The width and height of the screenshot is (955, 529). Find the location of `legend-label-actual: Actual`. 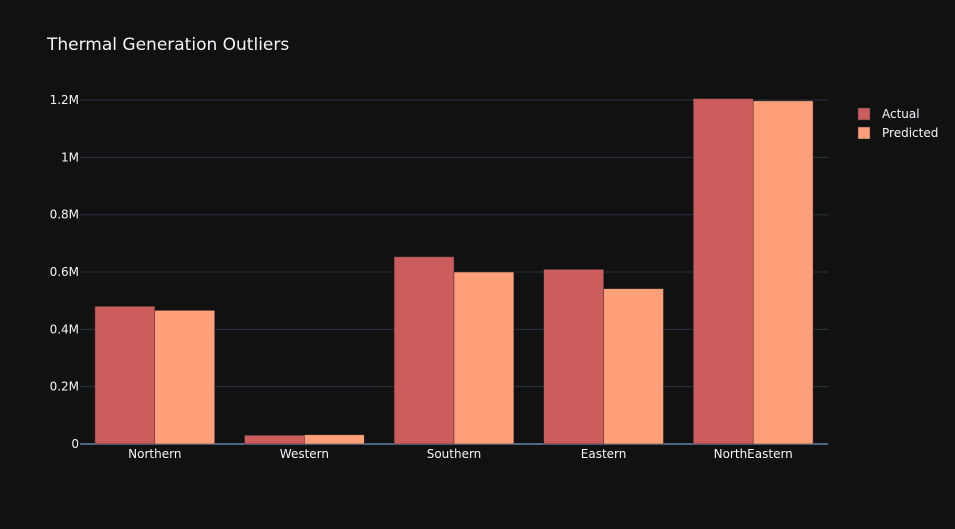

legend-label-actual: Actual is located at coordinates (901, 114).